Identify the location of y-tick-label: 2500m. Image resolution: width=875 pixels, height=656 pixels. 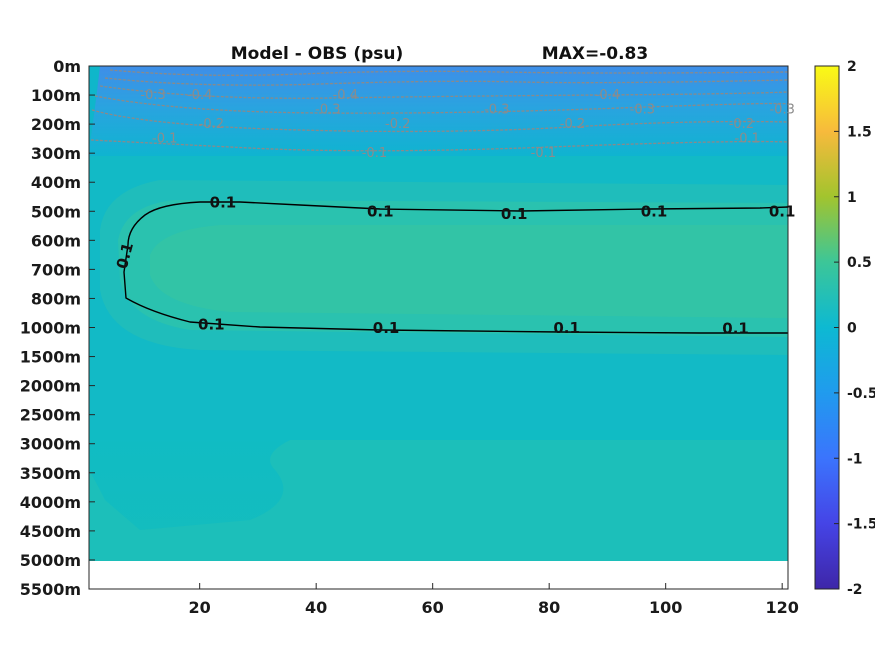
(50, 415).